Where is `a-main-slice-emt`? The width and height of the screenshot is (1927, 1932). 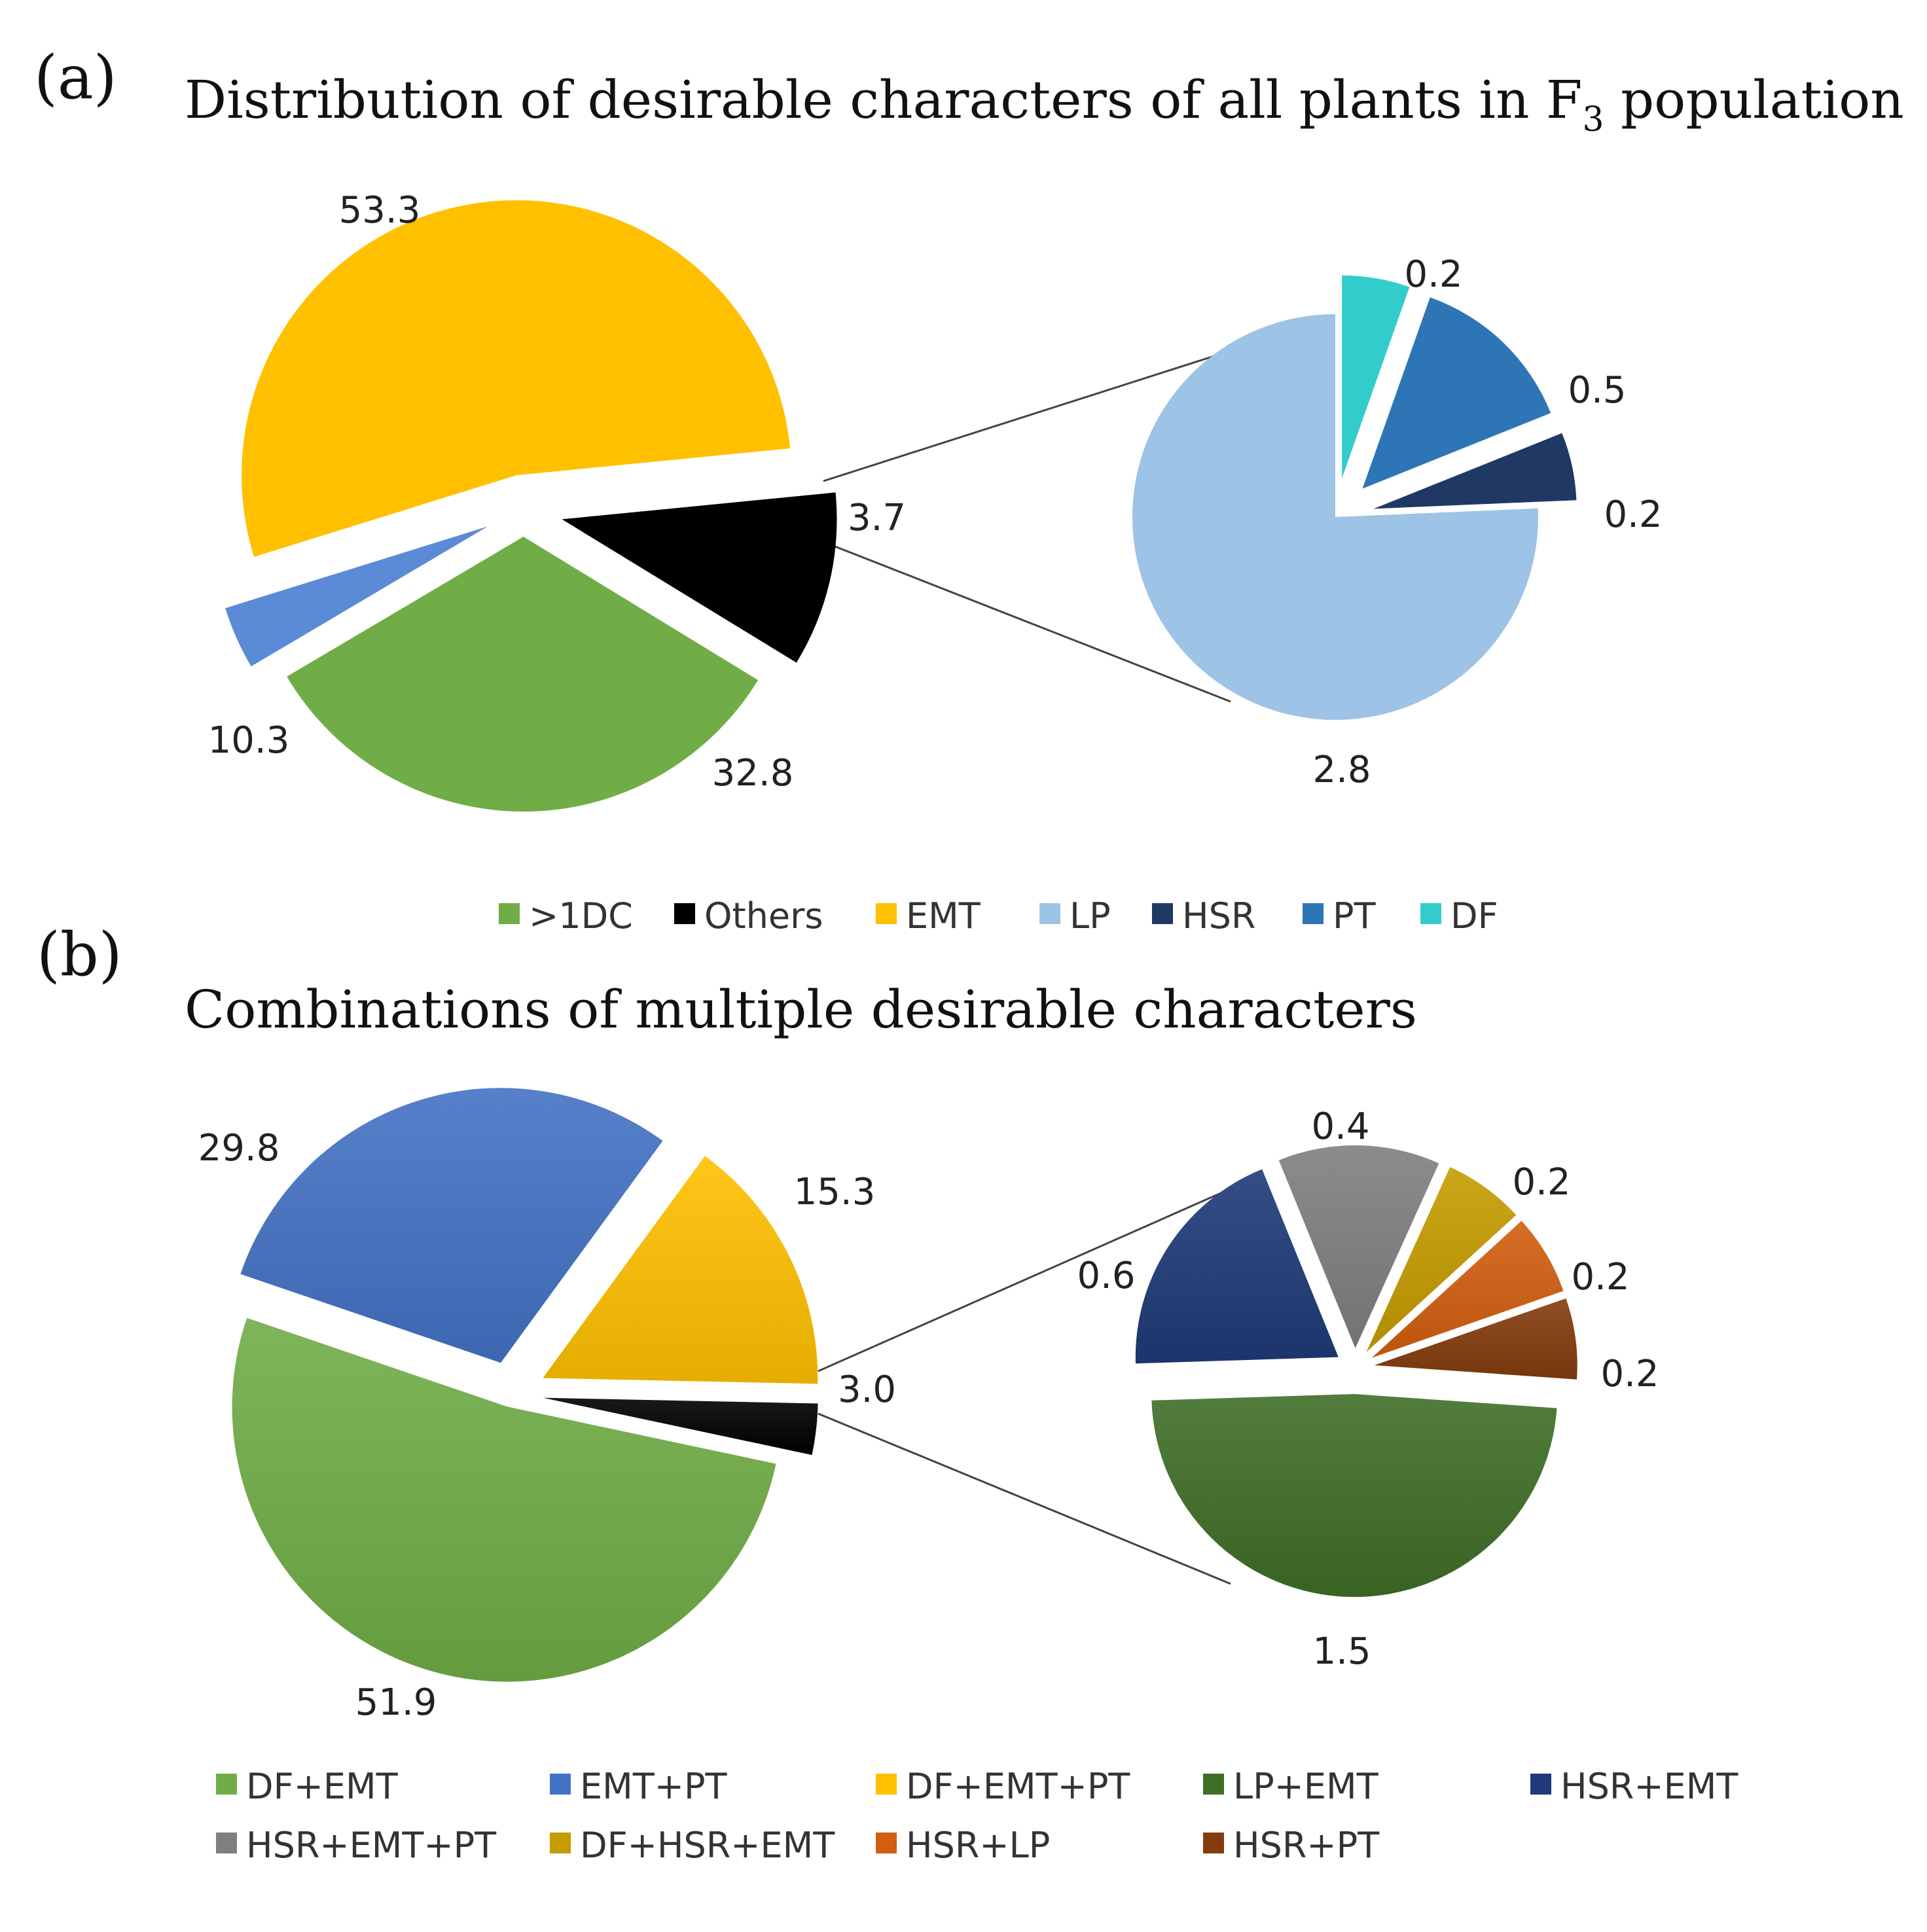 a-main-slice-emt is located at coordinates (516, 378).